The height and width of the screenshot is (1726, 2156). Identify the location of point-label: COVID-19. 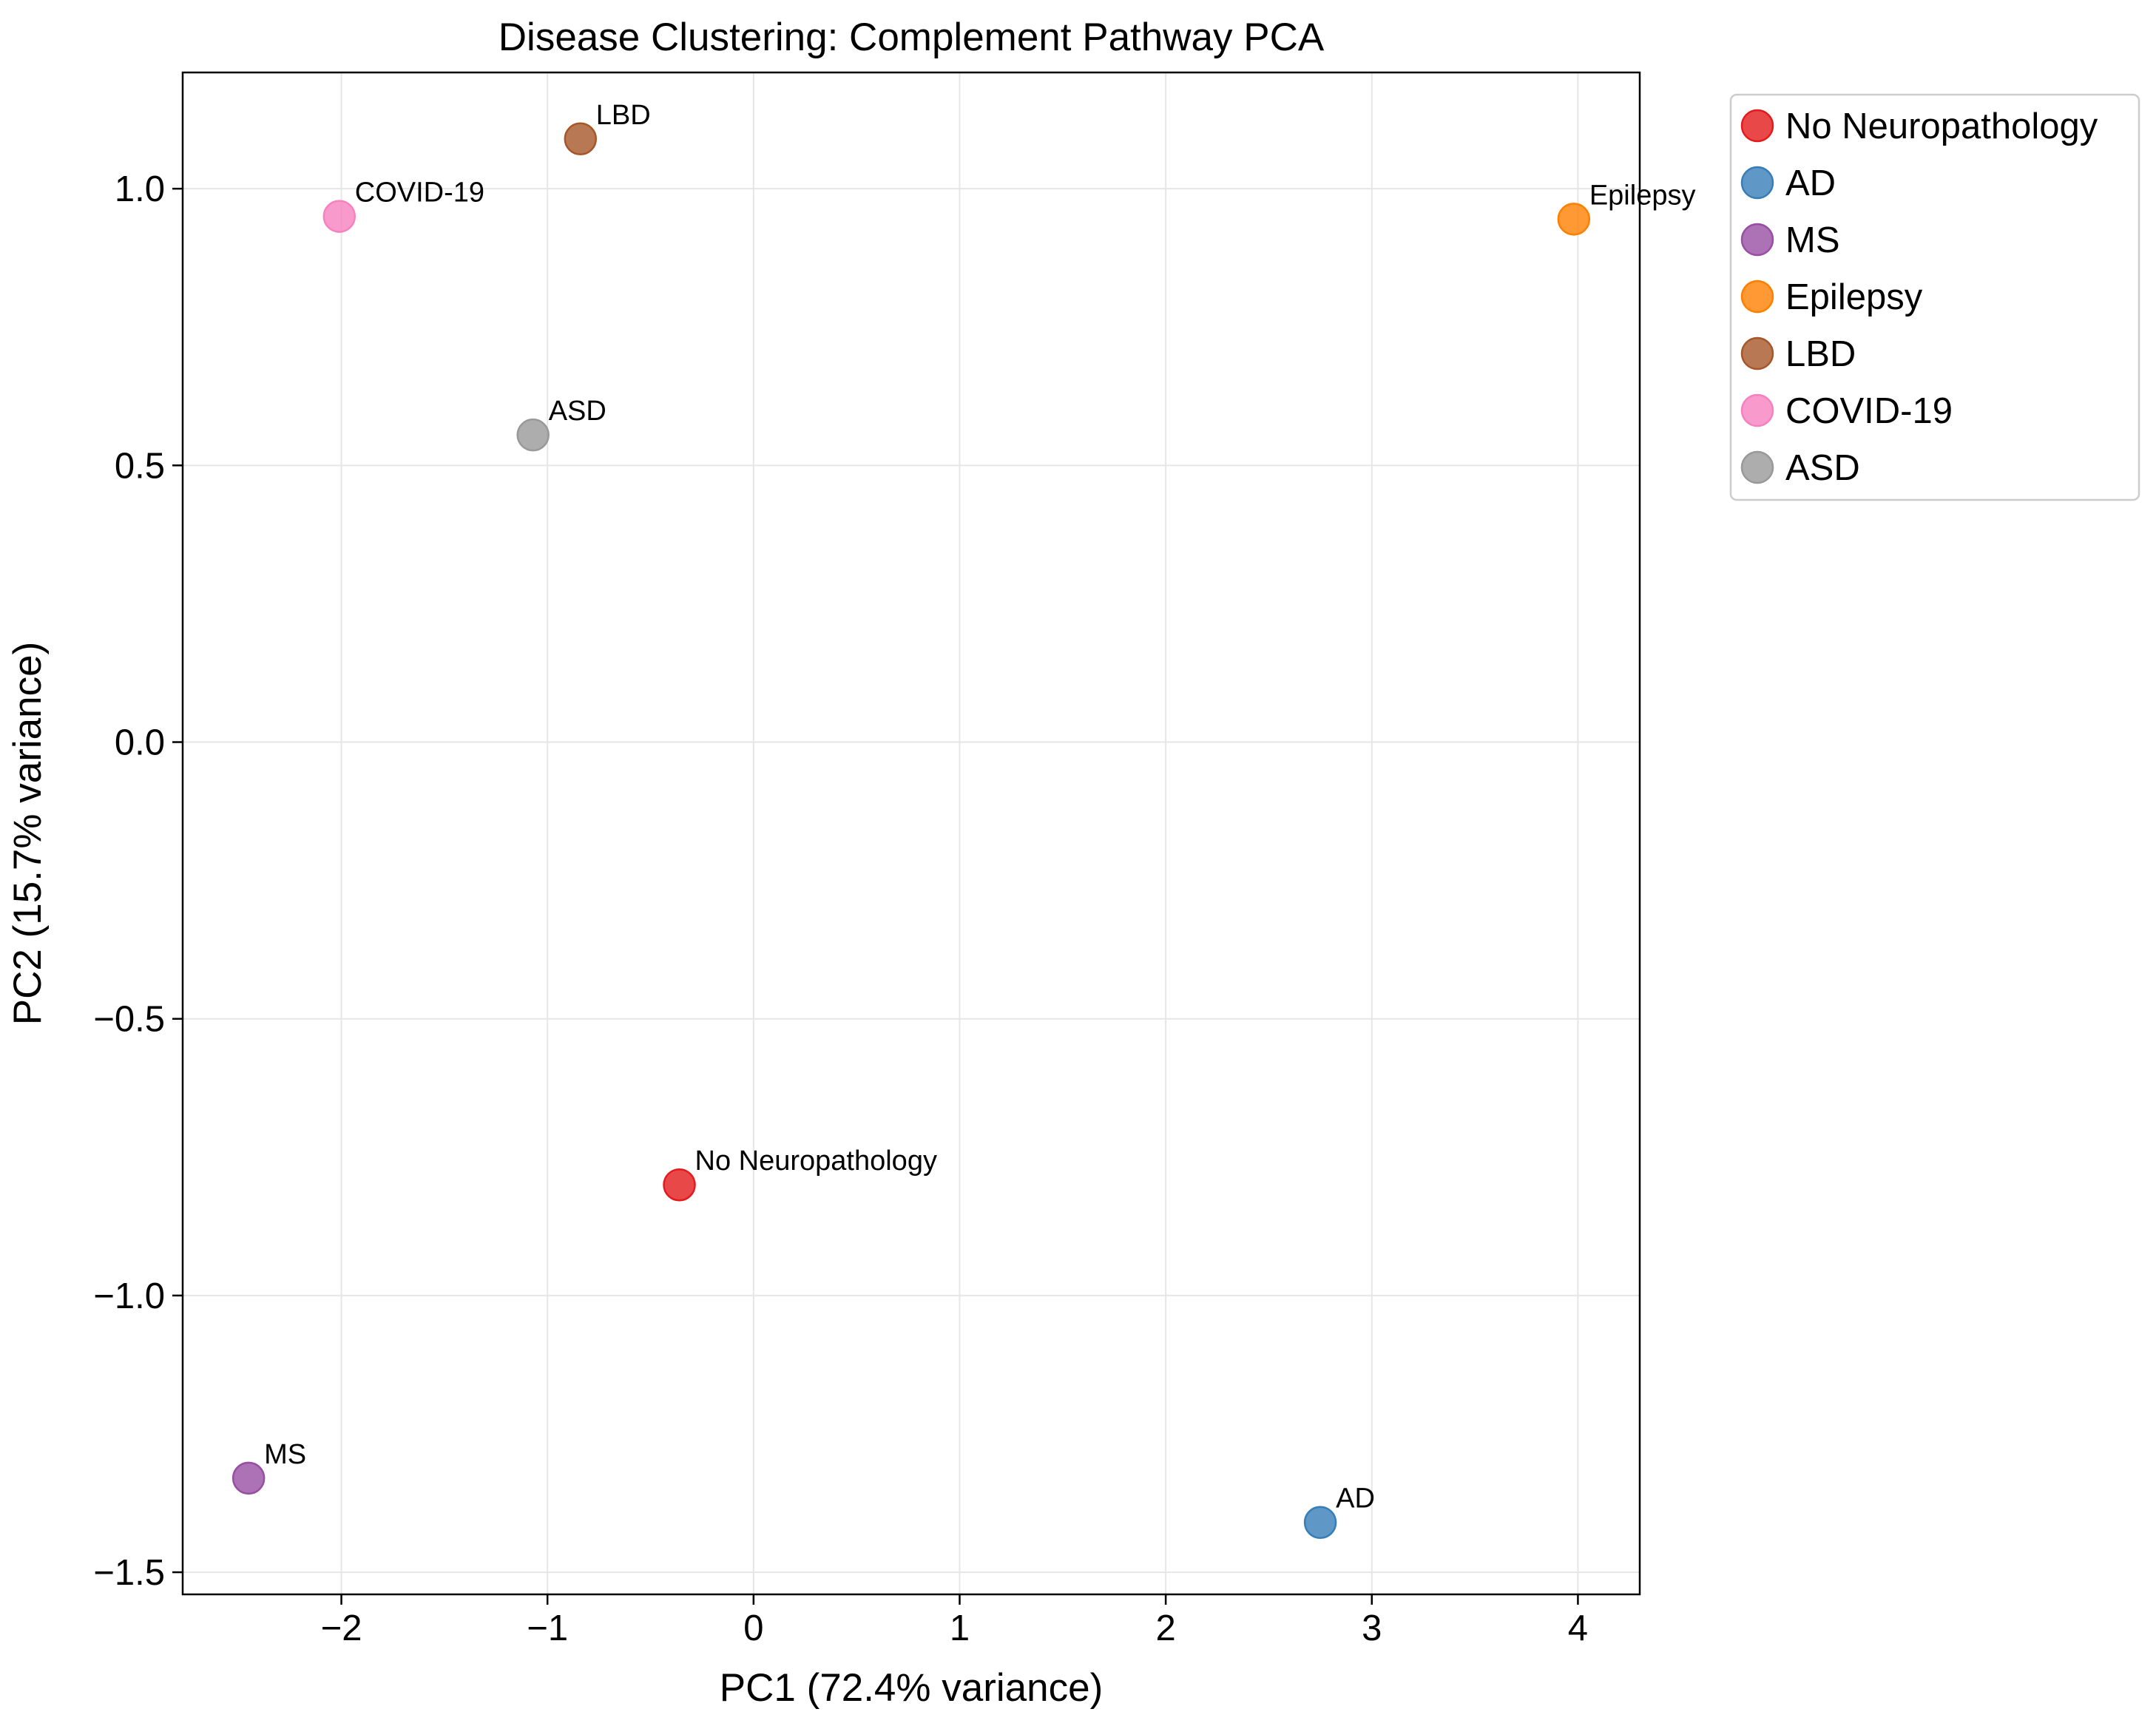
(419, 193).